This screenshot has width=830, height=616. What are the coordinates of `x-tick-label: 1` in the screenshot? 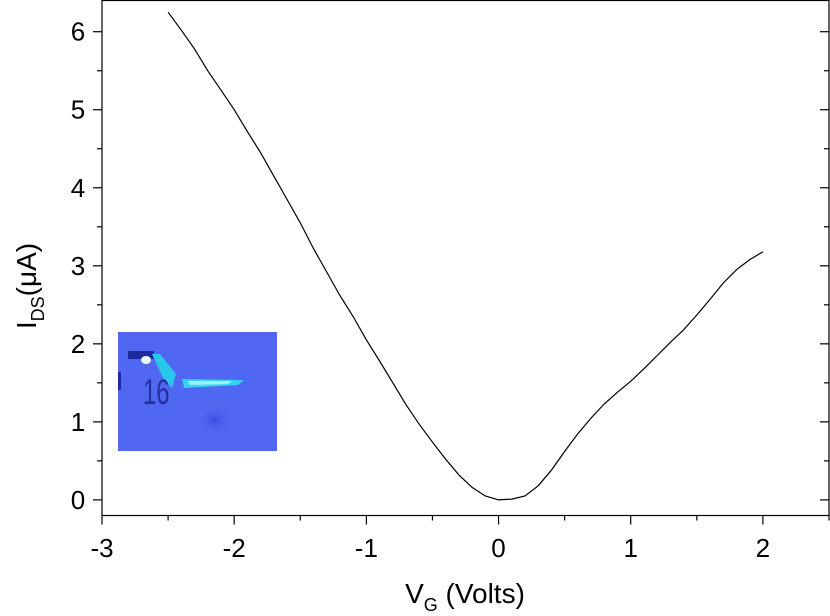 It's located at (630, 548).